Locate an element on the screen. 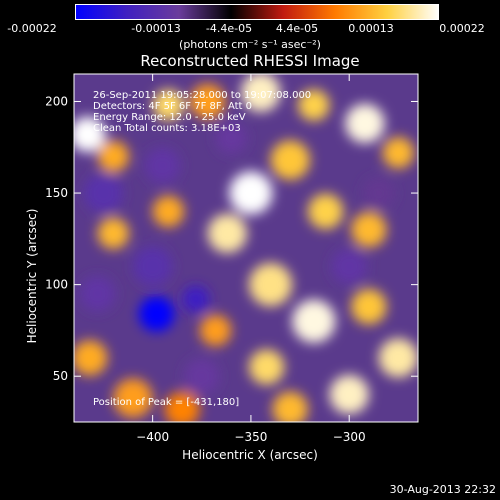  info-time-range: 26-Sep-2011 19:05:28.000 to 19:07:08.000 is located at coordinates (202, 95).